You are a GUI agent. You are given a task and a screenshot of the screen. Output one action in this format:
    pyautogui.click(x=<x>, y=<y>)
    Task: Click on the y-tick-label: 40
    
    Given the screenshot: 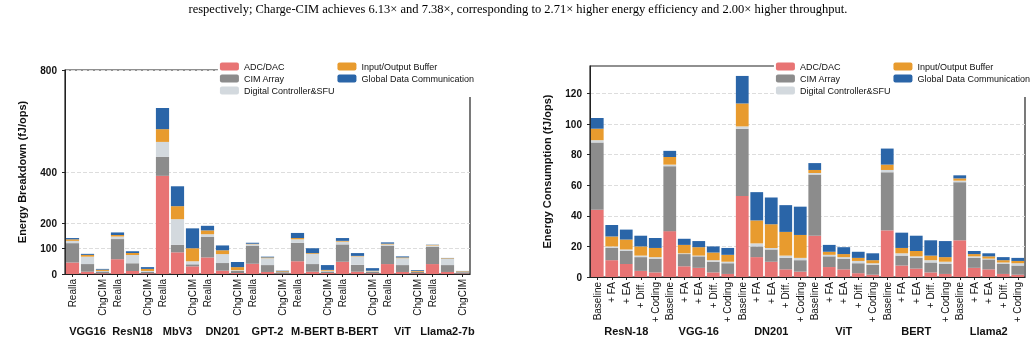 What is the action you would take?
    pyautogui.click(x=576, y=216)
    